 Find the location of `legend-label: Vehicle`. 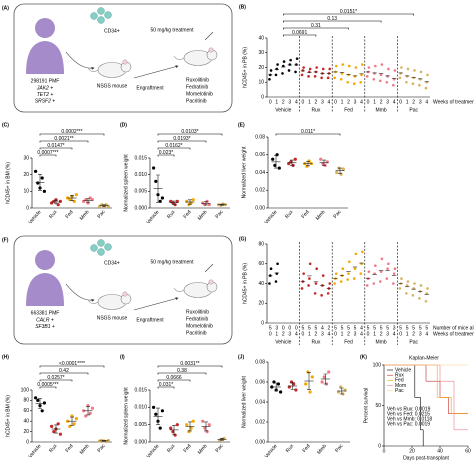

legend-label: Vehicle is located at coordinates (403, 370).